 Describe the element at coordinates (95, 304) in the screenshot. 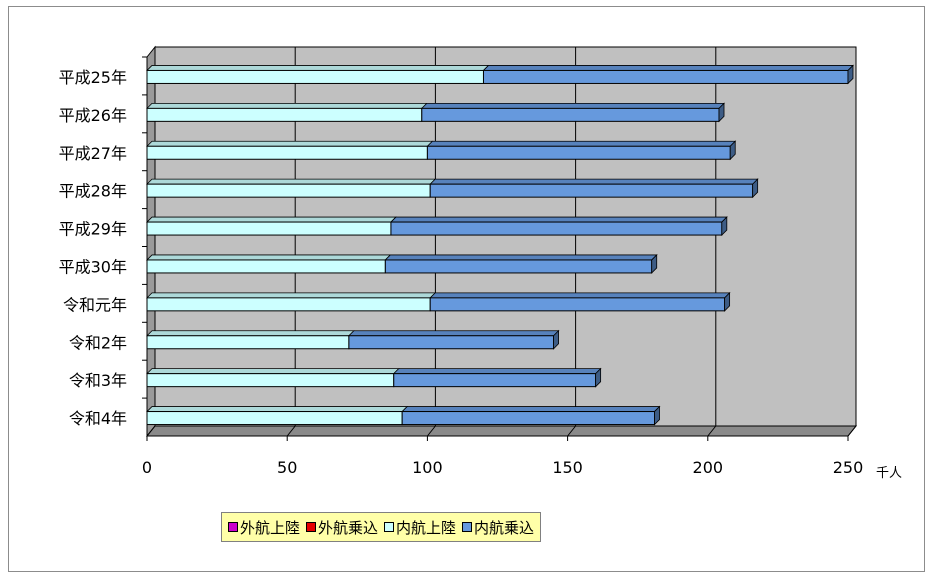

I see `y-tick-label: 令和元年` at that location.